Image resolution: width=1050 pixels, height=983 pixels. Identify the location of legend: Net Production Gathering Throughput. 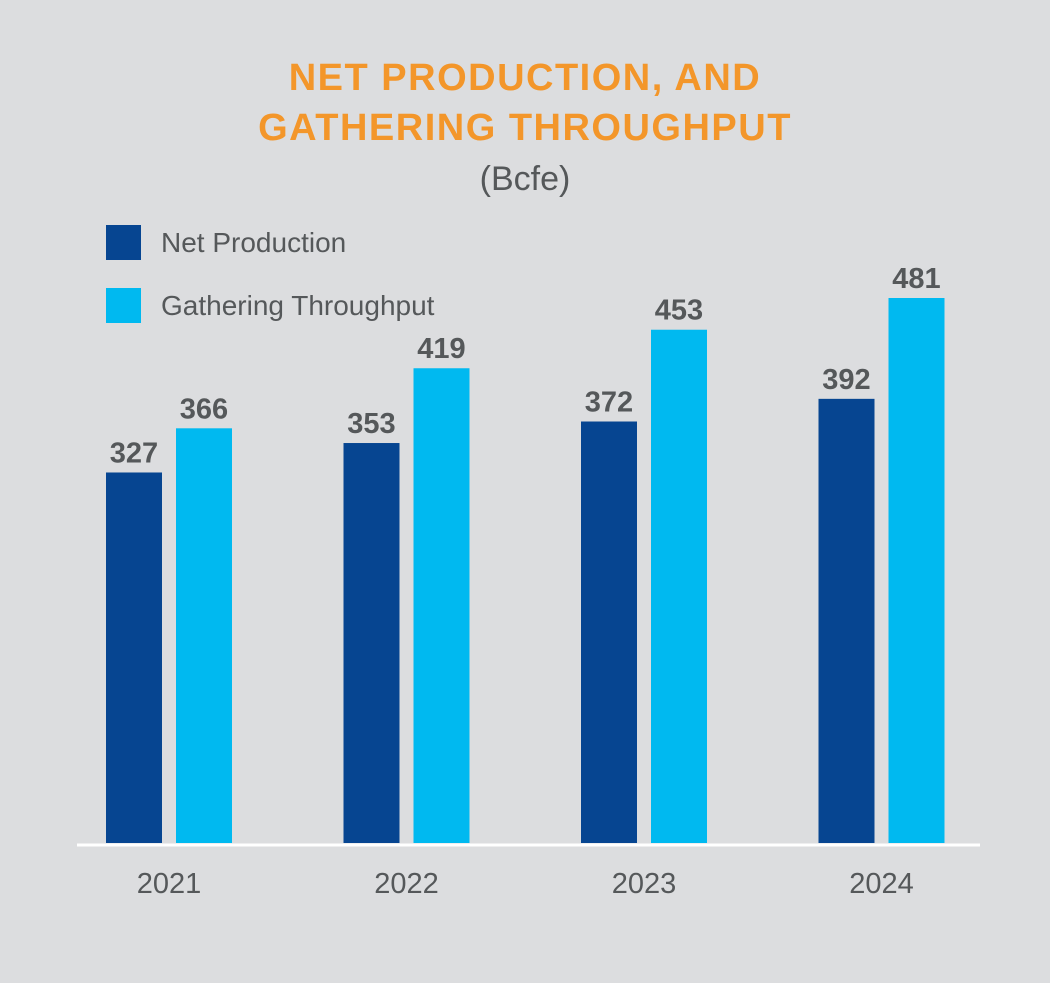
(270, 274).